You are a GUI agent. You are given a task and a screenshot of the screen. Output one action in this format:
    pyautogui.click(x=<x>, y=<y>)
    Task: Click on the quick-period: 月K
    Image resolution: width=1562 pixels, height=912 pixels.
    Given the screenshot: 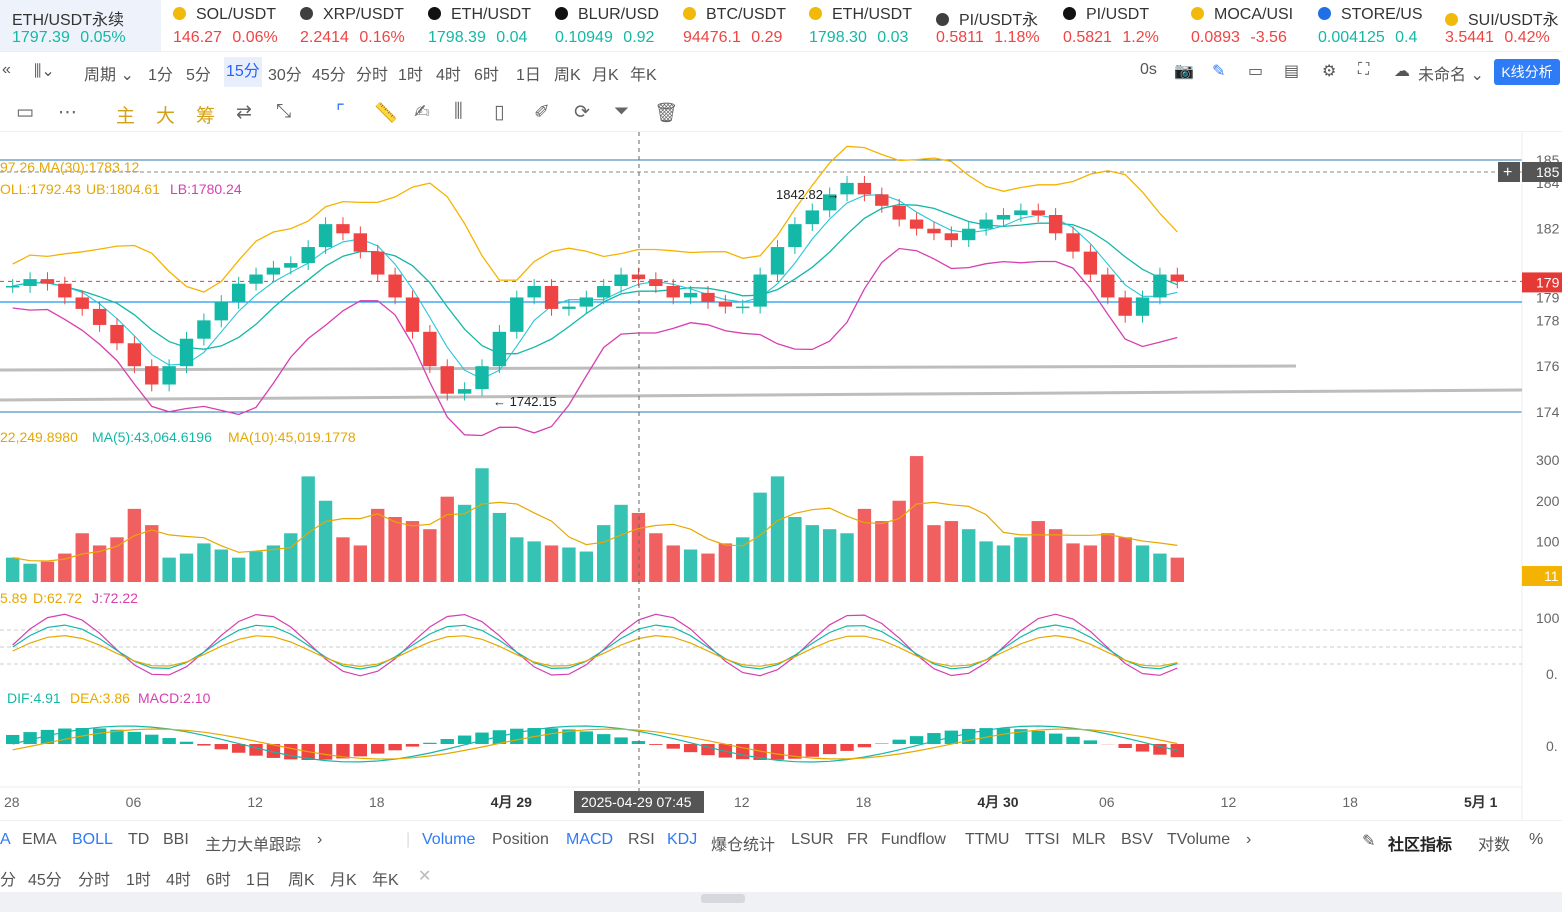 What is the action you would take?
    pyautogui.click(x=343, y=880)
    